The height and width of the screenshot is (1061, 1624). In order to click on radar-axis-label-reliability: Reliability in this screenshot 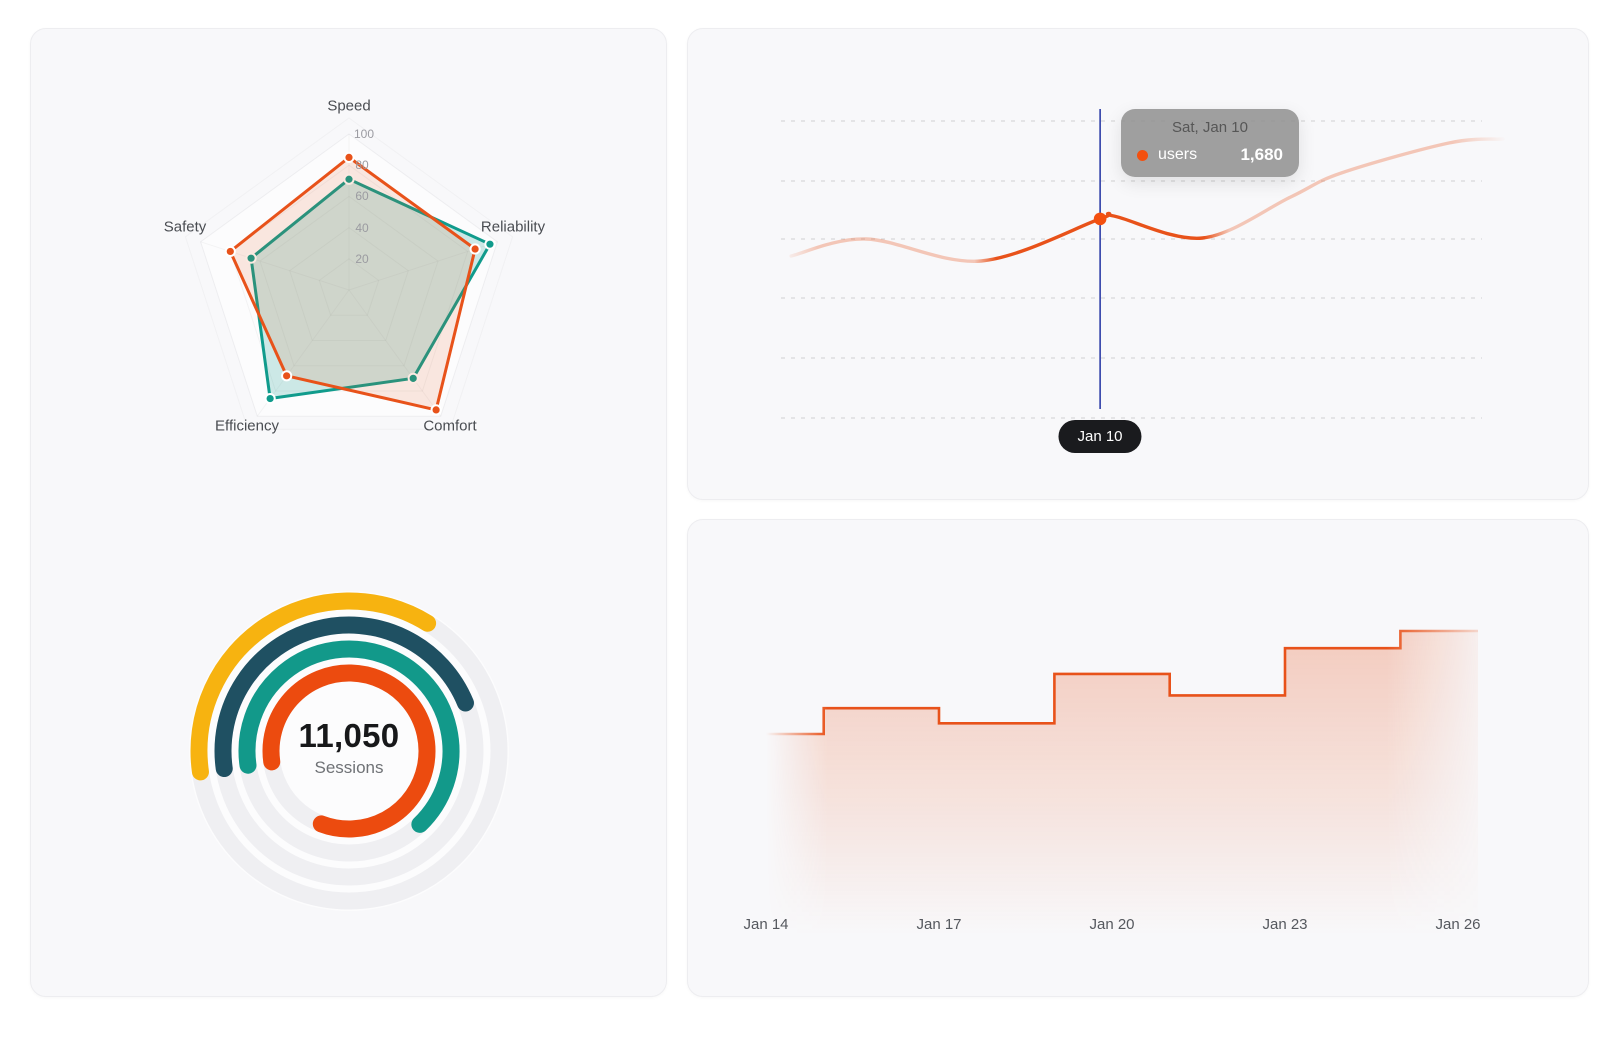, I will do `click(513, 227)`.